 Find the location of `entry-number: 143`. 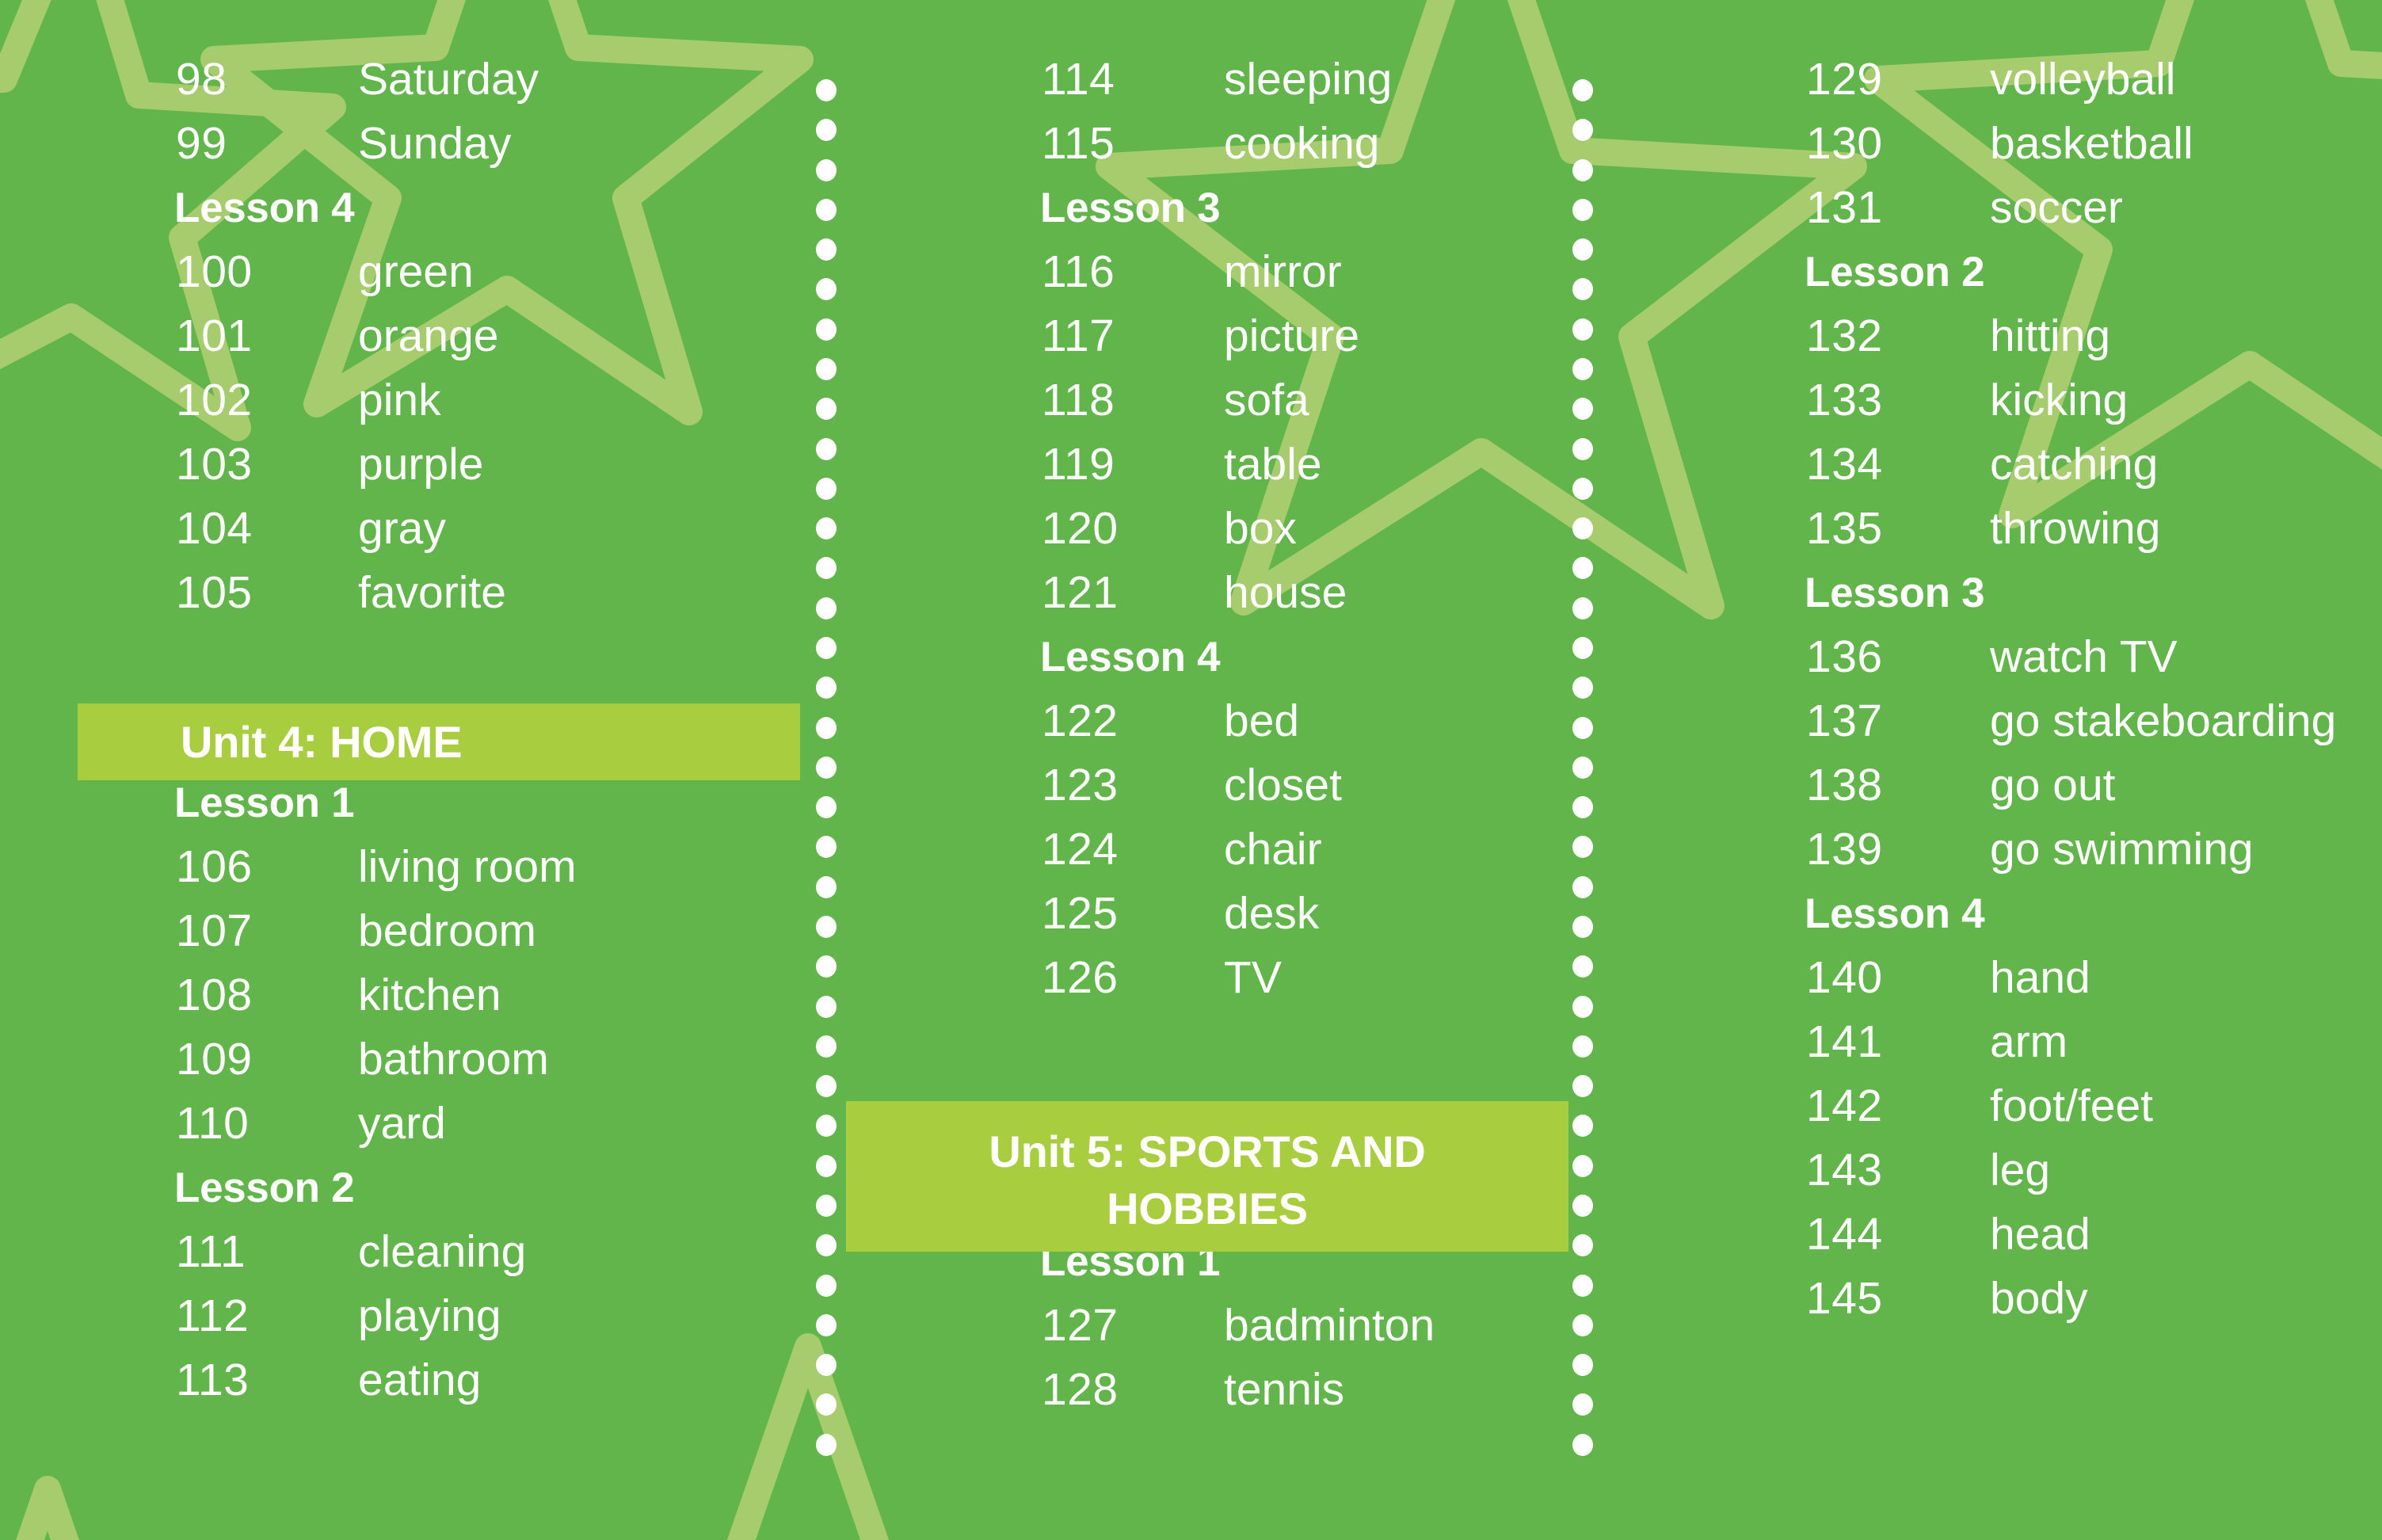

entry-number: 143 is located at coordinates (1844, 1170).